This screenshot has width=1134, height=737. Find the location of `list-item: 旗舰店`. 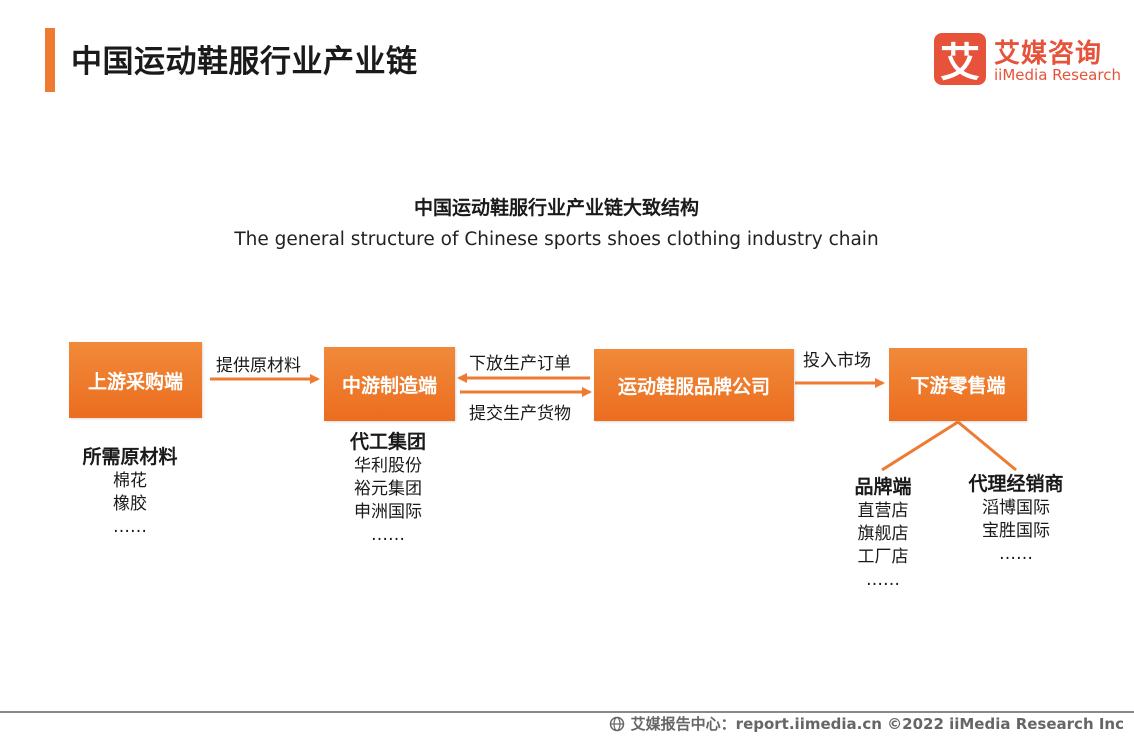

list-item: 旗舰店 is located at coordinates (883, 534).